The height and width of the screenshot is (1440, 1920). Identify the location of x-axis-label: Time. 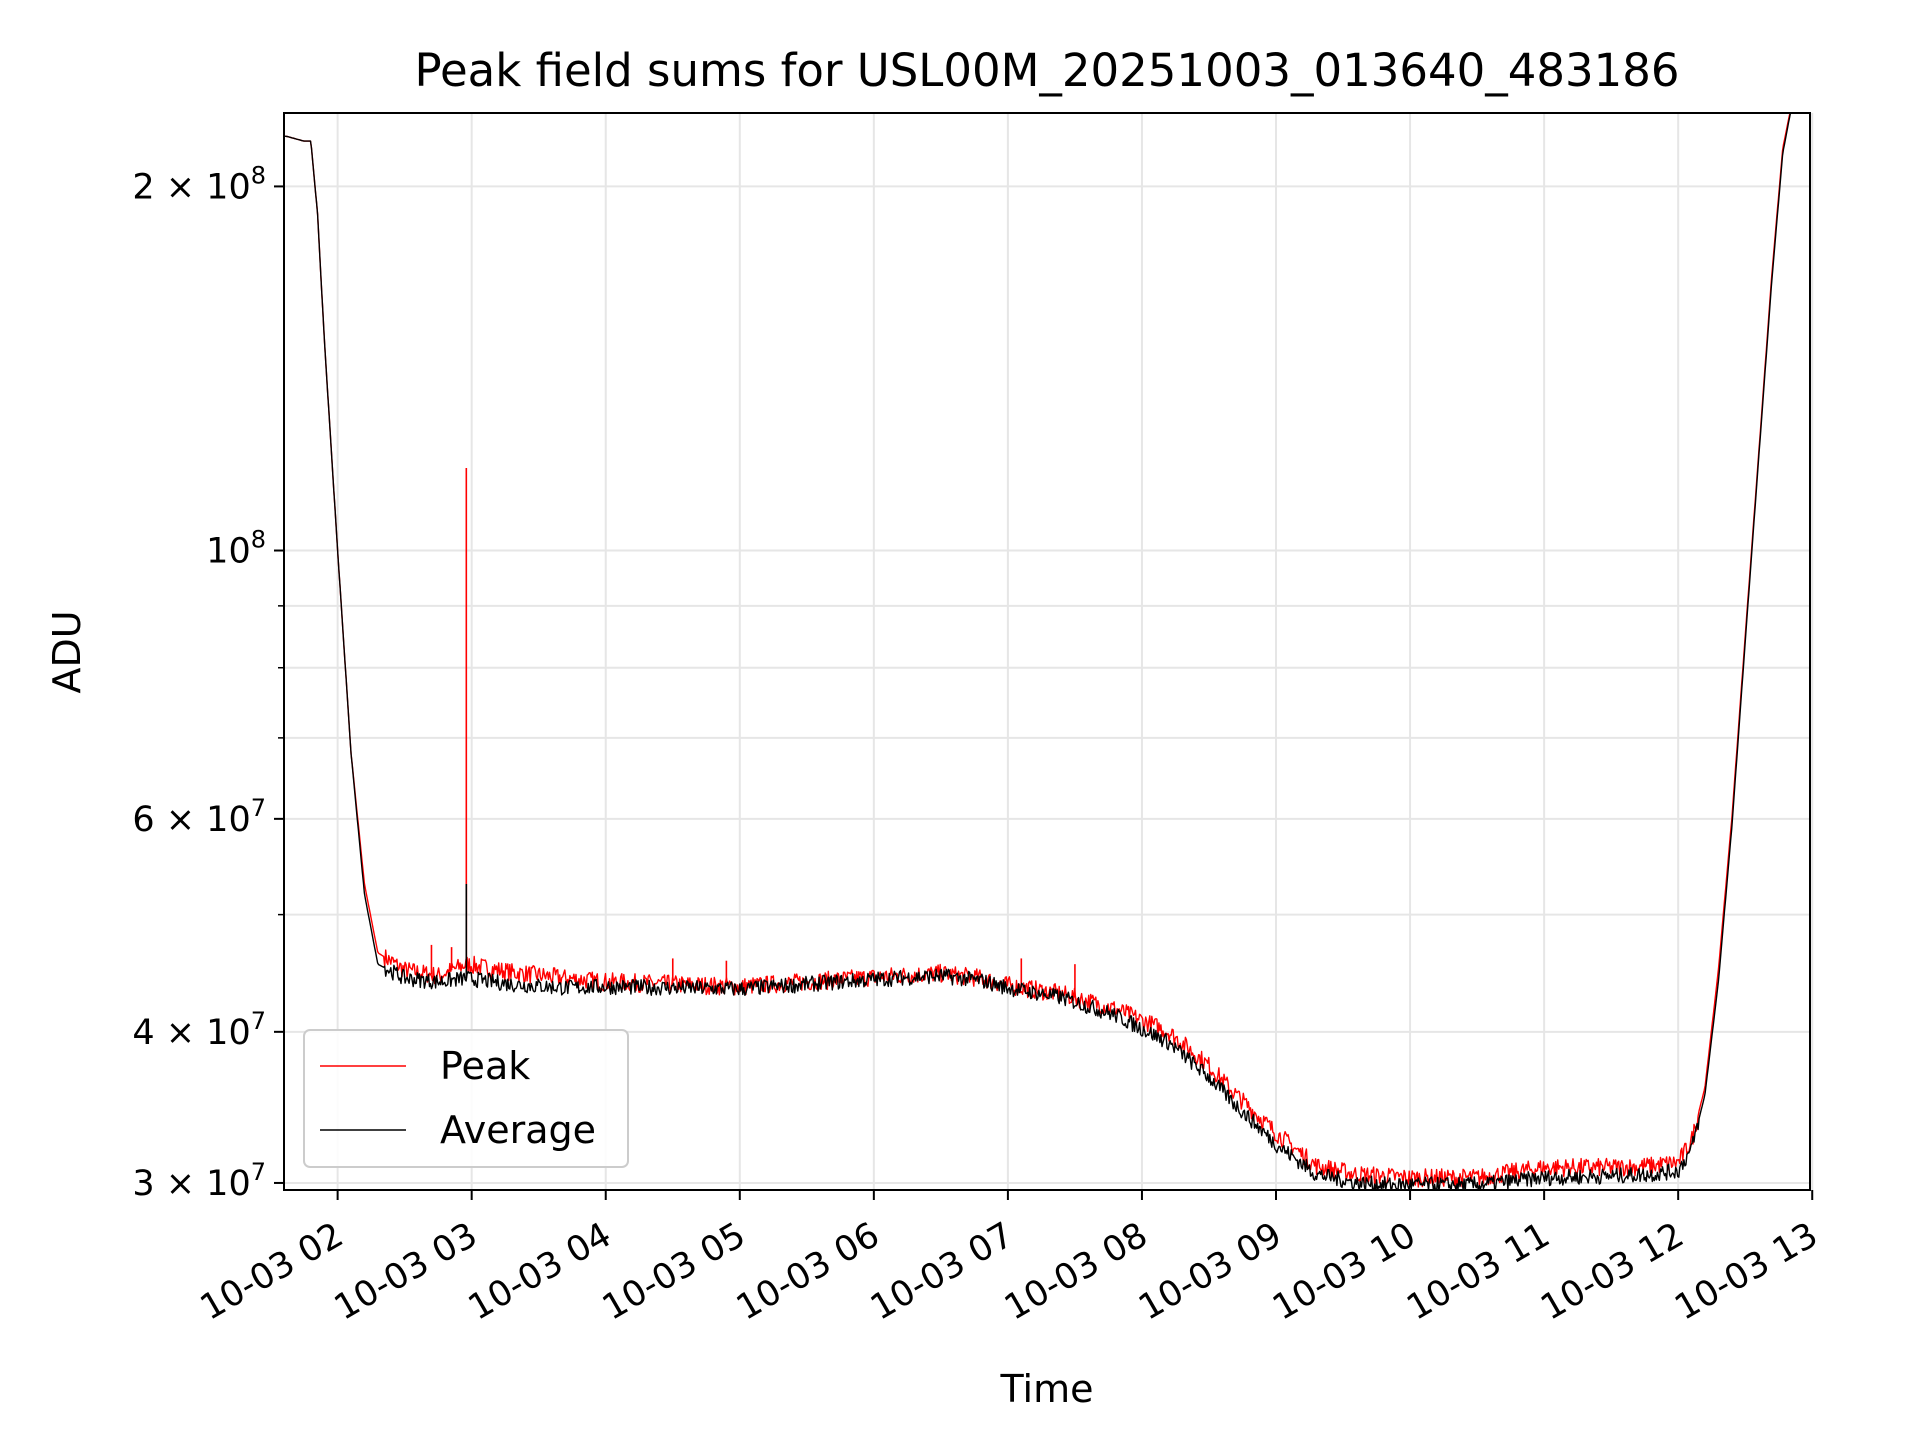
(1047, 1389).